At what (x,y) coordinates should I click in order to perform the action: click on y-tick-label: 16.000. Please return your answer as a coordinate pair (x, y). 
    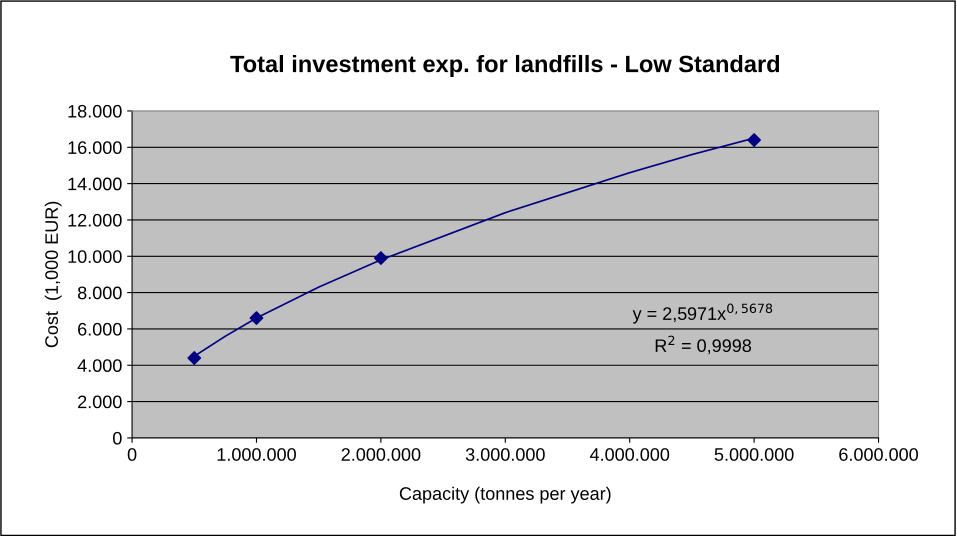
    Looking at the image, I should click on (95, 147).